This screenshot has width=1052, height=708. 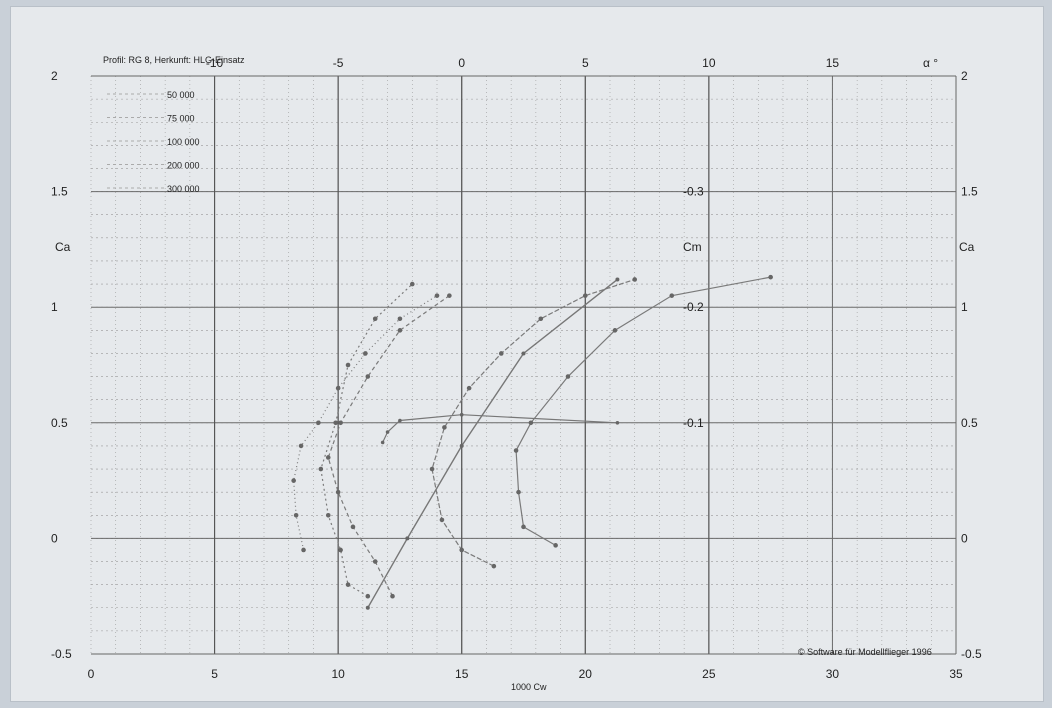 What do you see at coordinates (181, 119) in the screenshot?
I see `legend-label: 75 000` at bounding box center [181, 119].